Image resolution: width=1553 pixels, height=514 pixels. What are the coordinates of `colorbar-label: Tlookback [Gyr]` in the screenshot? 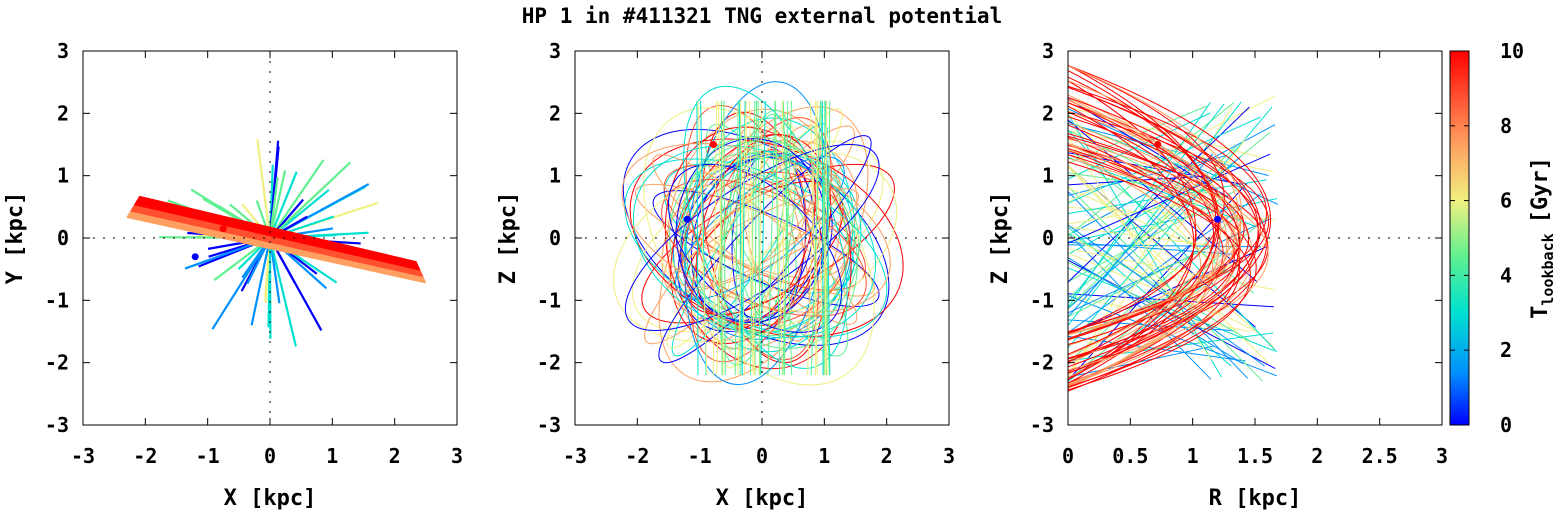 It's located at (1540, 238).